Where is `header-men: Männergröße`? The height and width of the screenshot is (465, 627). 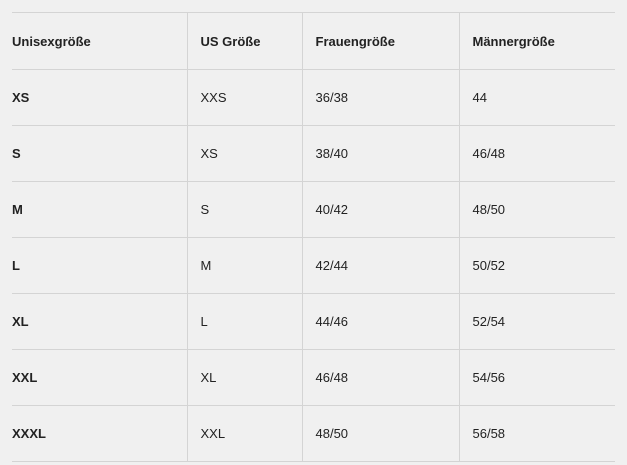
header-men: Männergröße is located at coordinates (536, 41).